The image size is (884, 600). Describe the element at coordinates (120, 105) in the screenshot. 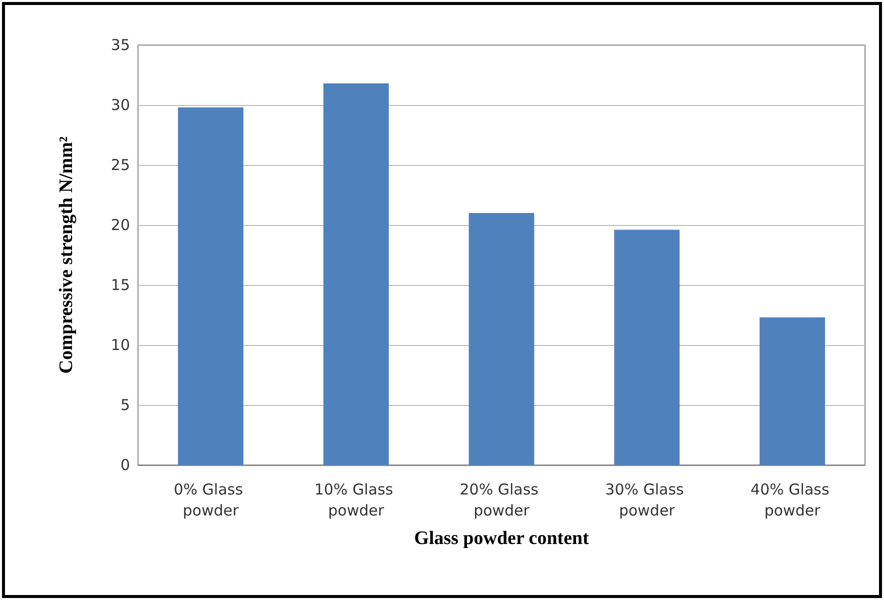

I see `y-tick-label: 30` at that location.